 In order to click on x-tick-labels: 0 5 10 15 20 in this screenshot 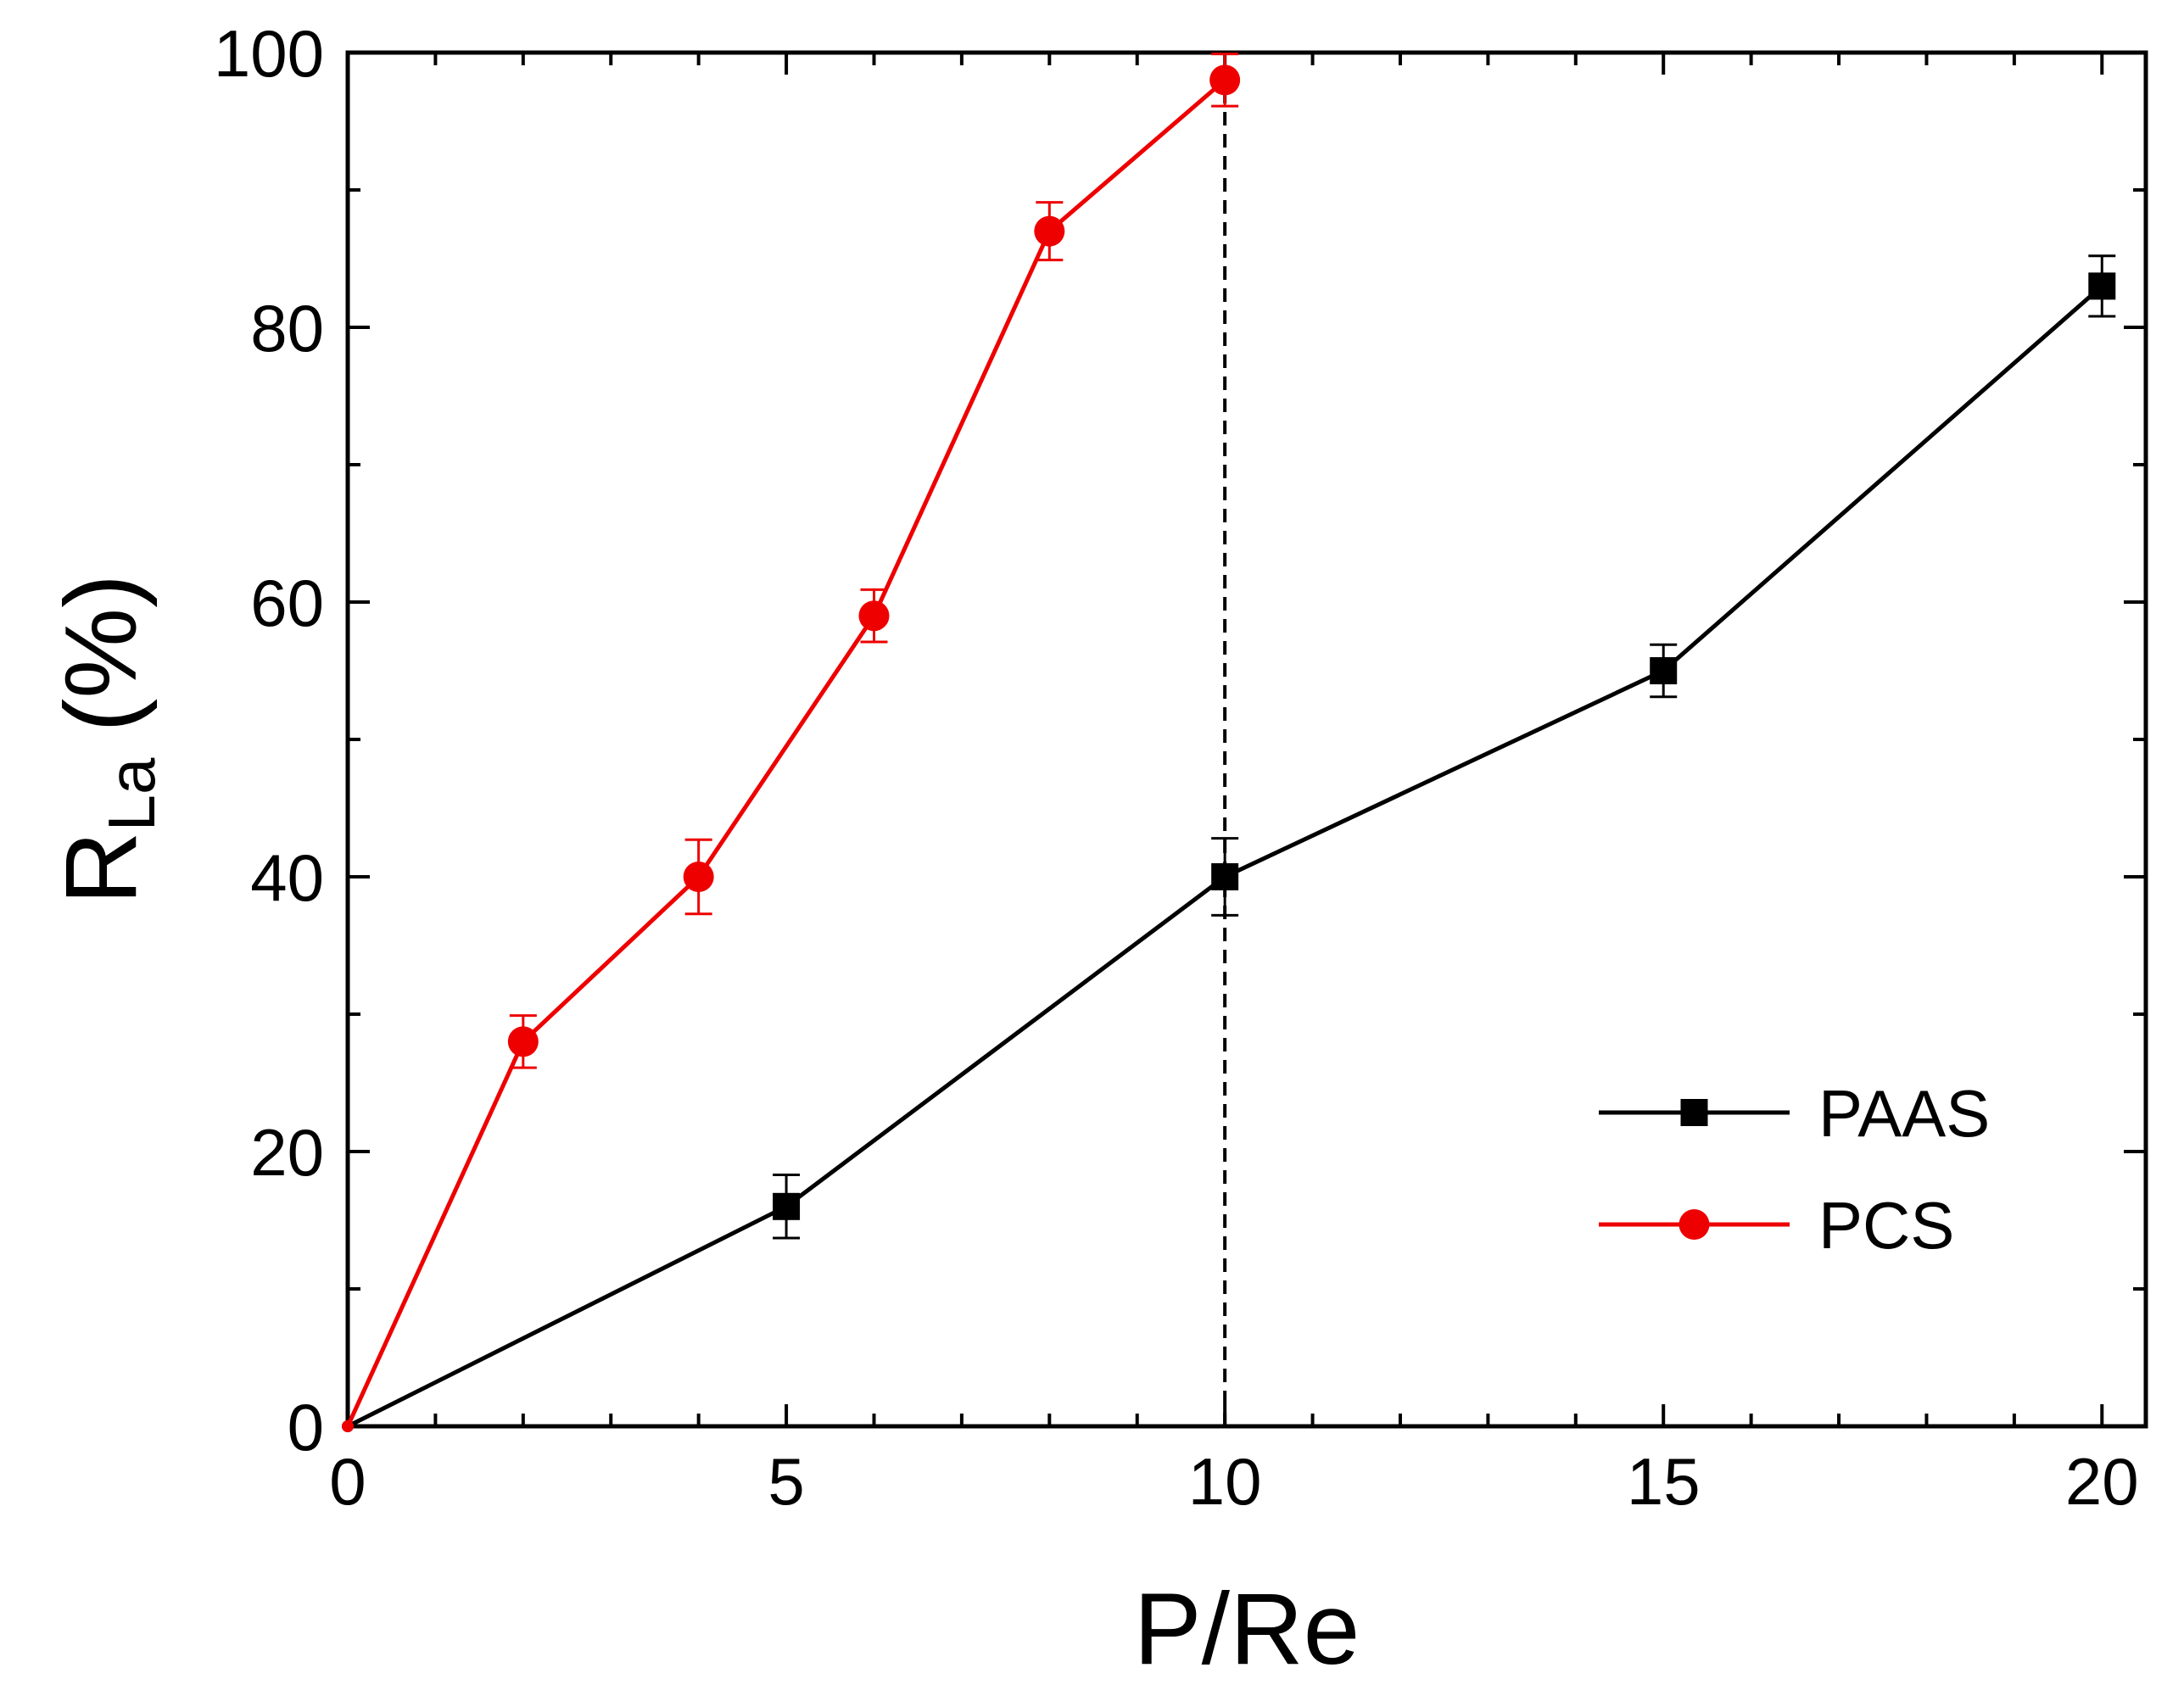, I will do `click(1233, 1481)`.